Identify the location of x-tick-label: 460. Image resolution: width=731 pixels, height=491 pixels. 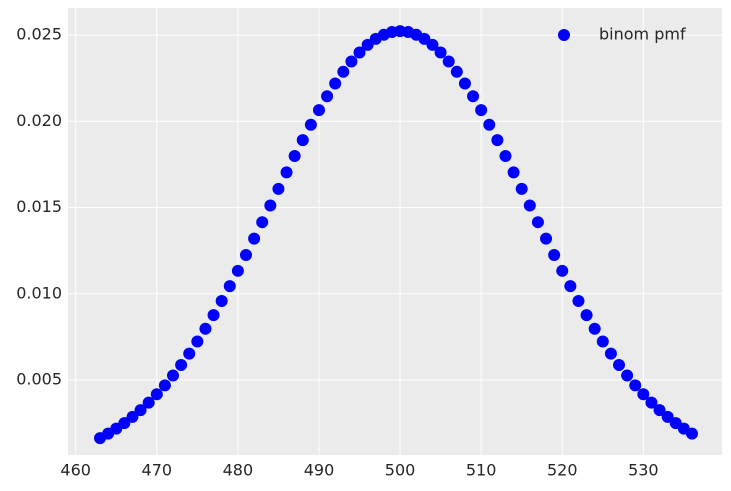
(75, 470).